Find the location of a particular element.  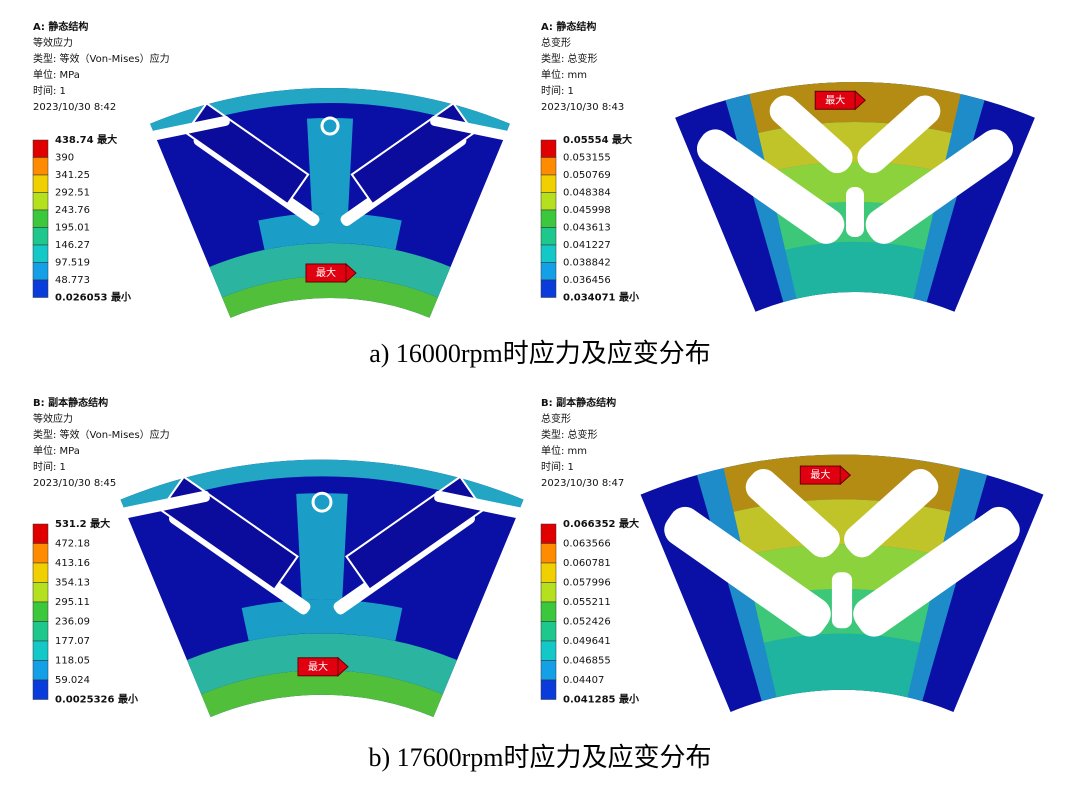

legend-label: 243.76 is located at coordinates (72, 210).